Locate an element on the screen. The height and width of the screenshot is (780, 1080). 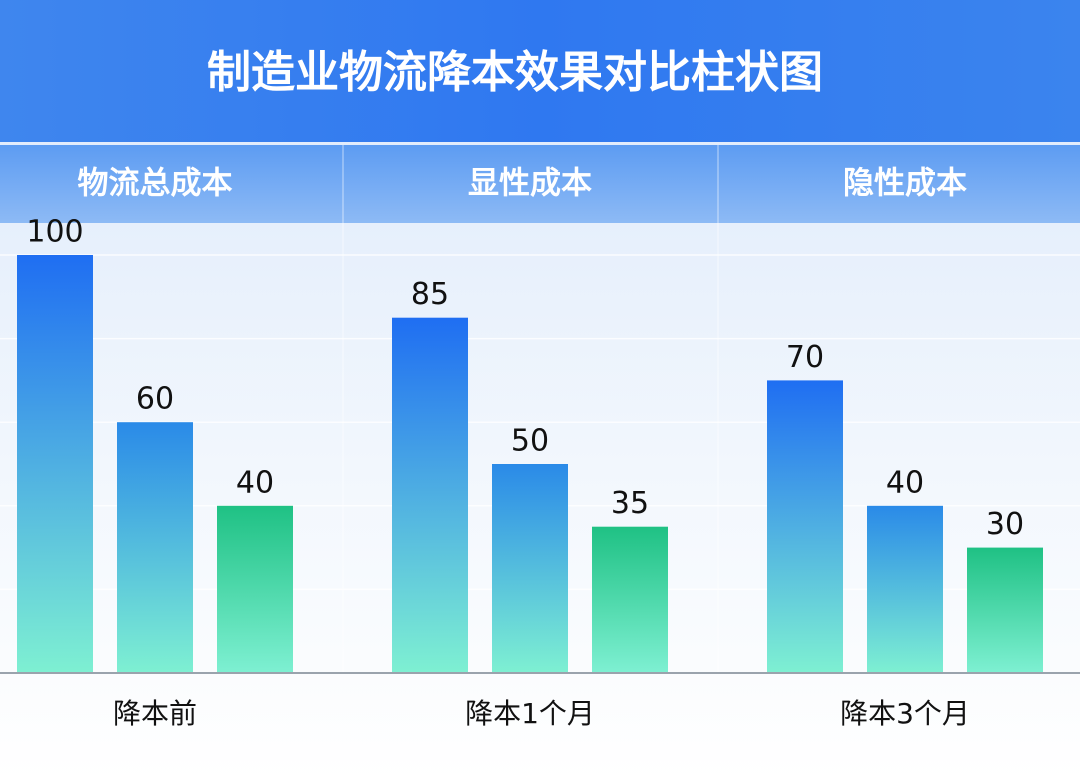
chart-title: 制造业物流降本效果对比柱状图 is located at coordinates (515, 72).